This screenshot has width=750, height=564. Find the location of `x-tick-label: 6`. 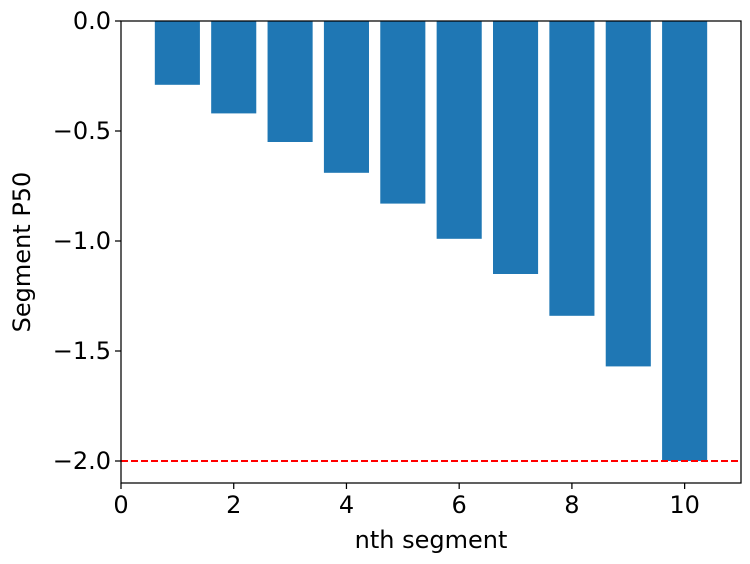

x-tick-label: 6 is located at coordinates (459, 505).